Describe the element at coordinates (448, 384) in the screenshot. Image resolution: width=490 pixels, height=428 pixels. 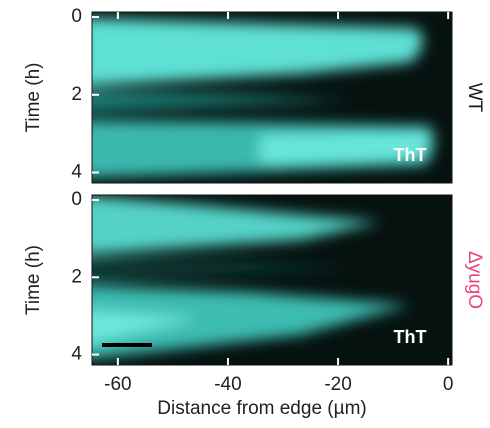
I see `x-tick-label: 0` at that location.